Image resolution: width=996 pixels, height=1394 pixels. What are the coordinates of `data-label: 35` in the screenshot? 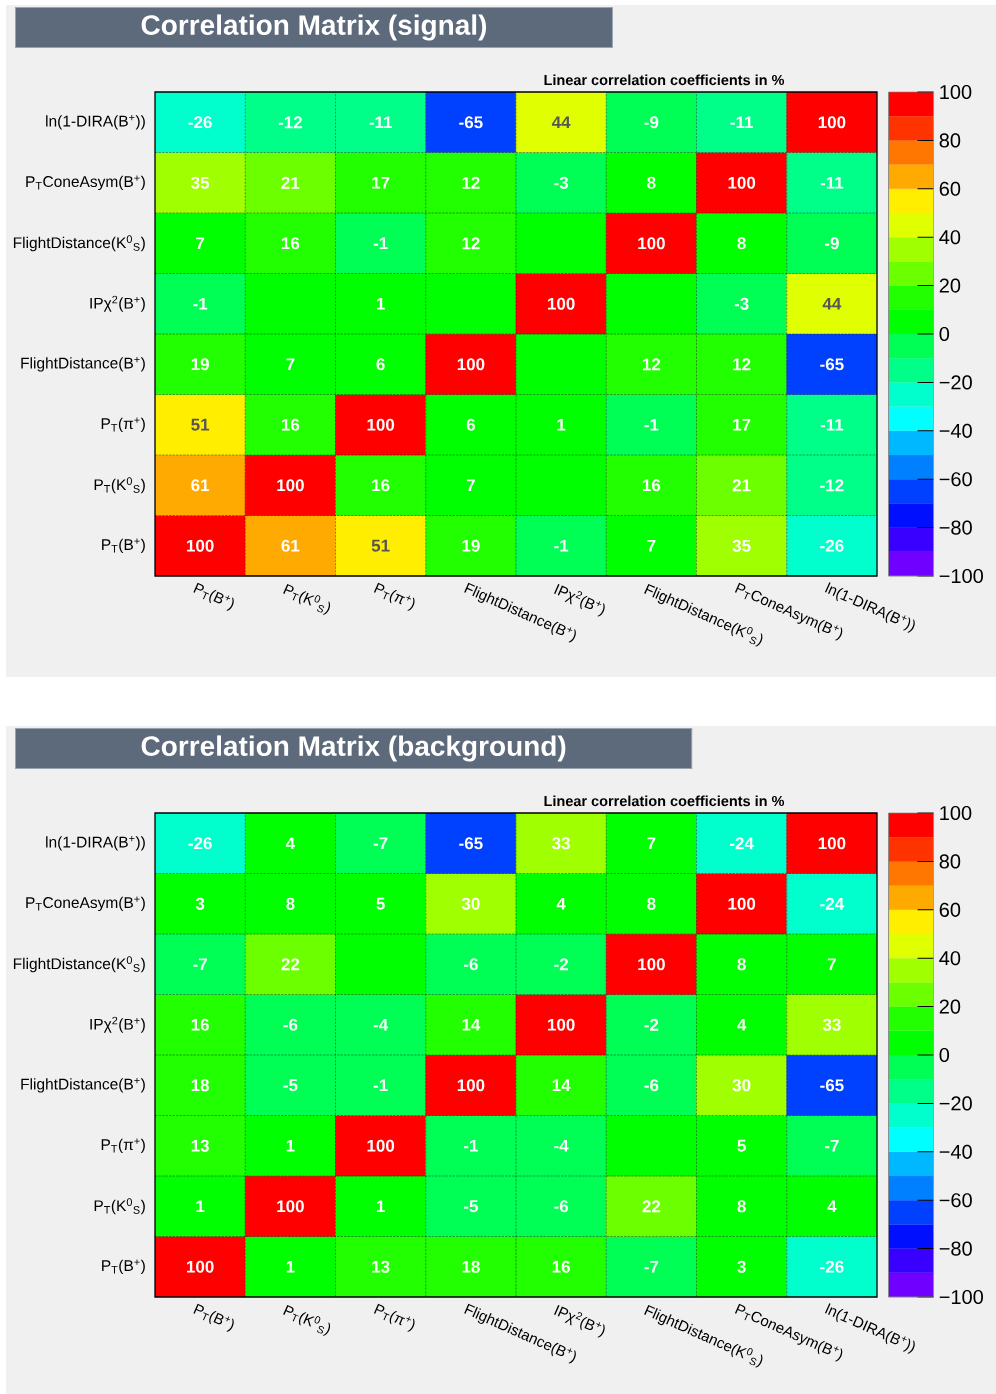 It's located at (741, 545).